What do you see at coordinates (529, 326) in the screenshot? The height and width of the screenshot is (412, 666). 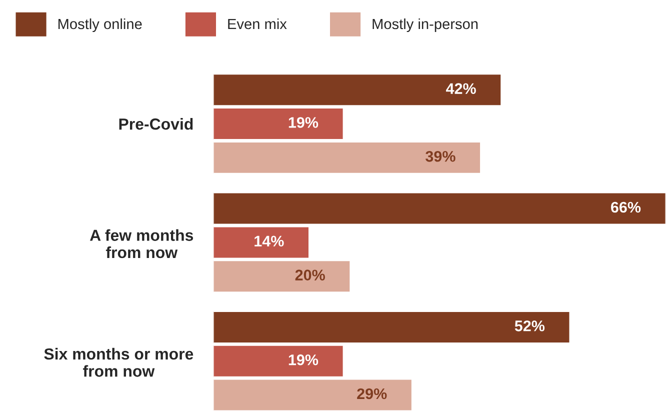 I see `data-label: 52%` at bounding box center [529, 326].